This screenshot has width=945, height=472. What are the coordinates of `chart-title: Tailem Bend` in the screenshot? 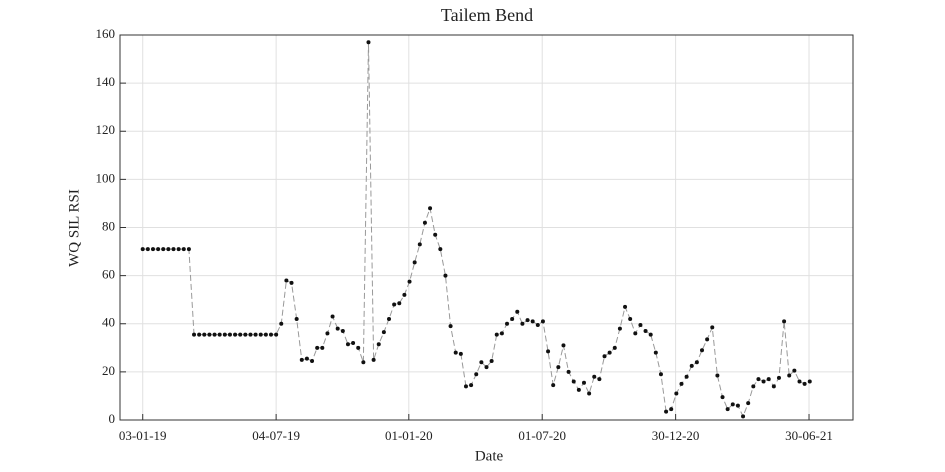 It's located at (487, 15).